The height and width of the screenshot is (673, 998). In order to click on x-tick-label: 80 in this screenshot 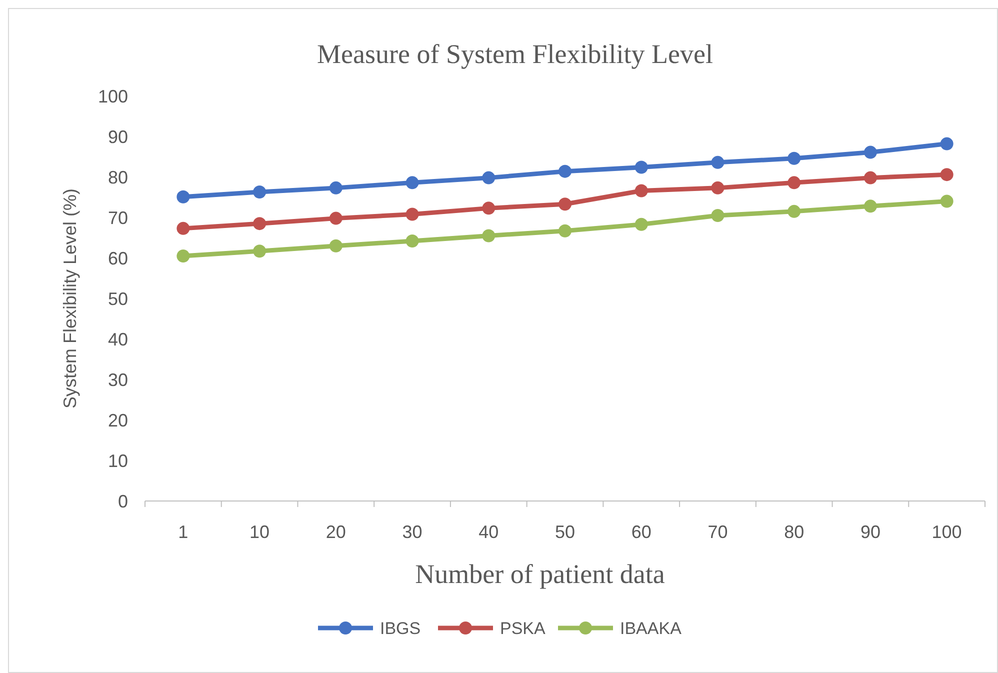, I will do `click(794, 532)`.